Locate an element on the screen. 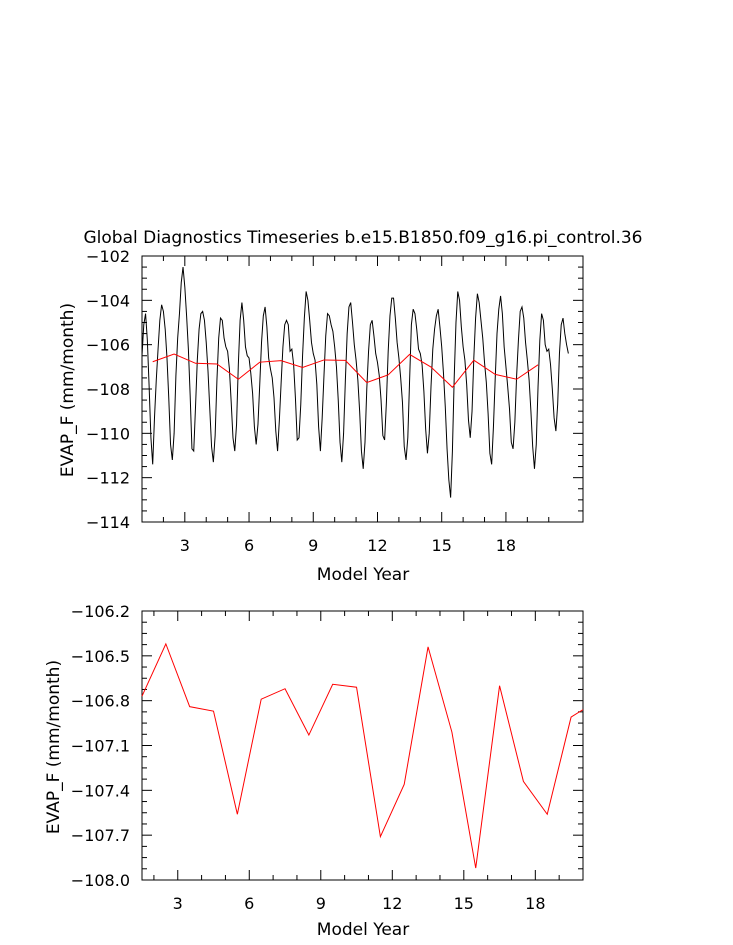 Image resolution: width=733 pixels, height=945 pixels. y-tick-label: −106.2 is located at coordinates (100, 611).